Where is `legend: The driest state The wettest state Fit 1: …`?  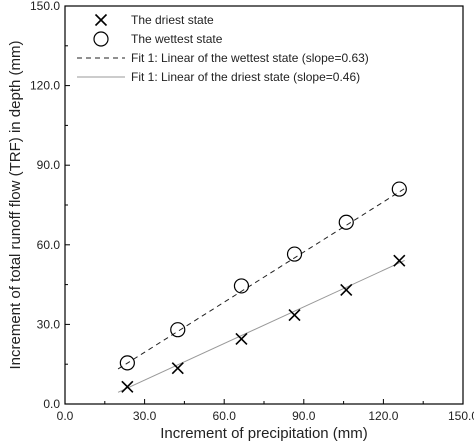
legend: The driest state The wettest state Fit 1: … is located at coordinates (223, 48).